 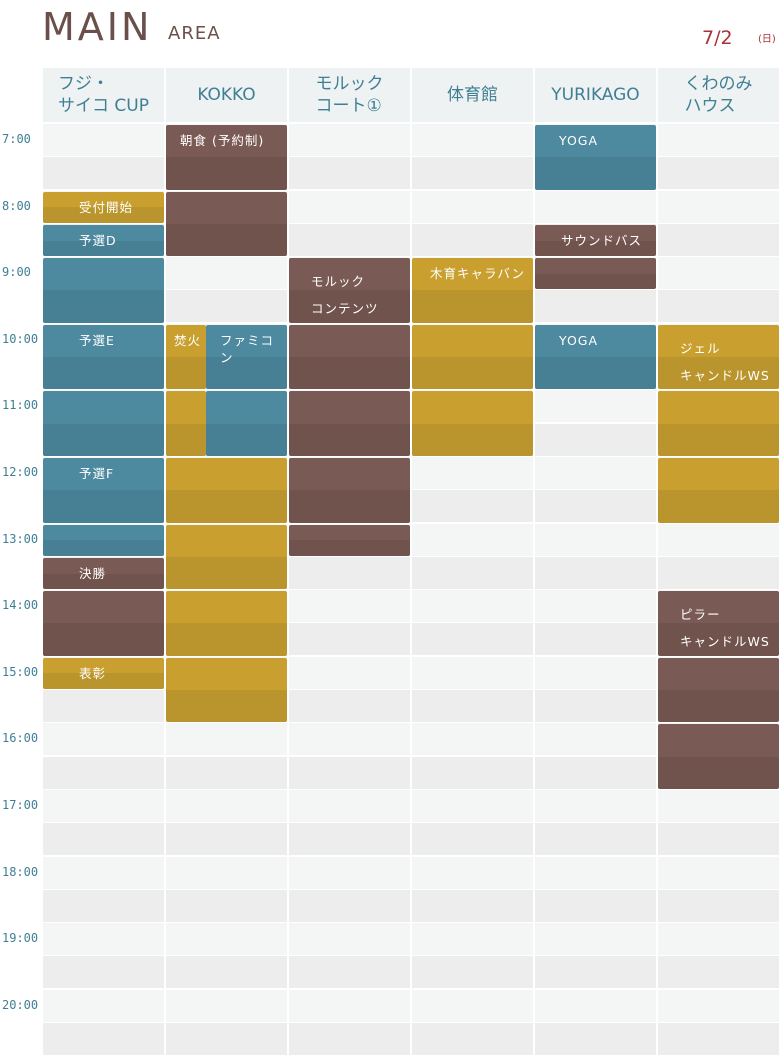 I want to click on schedule-event: モルック コンテンツ, so click(x=349, y=290).